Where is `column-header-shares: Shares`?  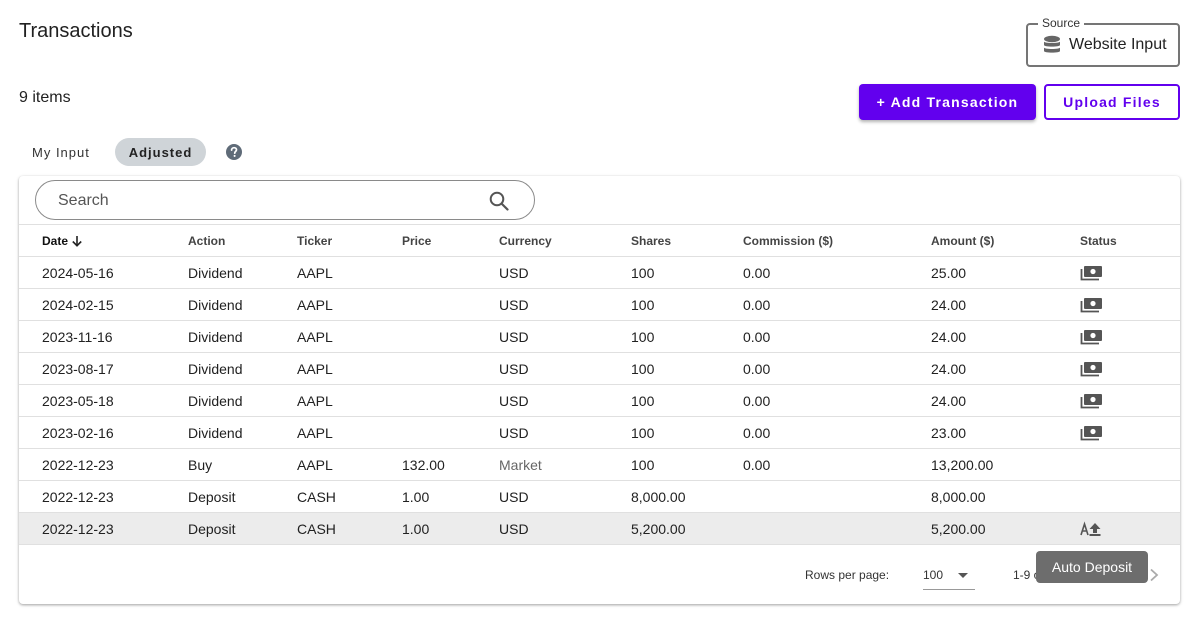 column-header-shares: Shares is located at coordinates (651, 240).